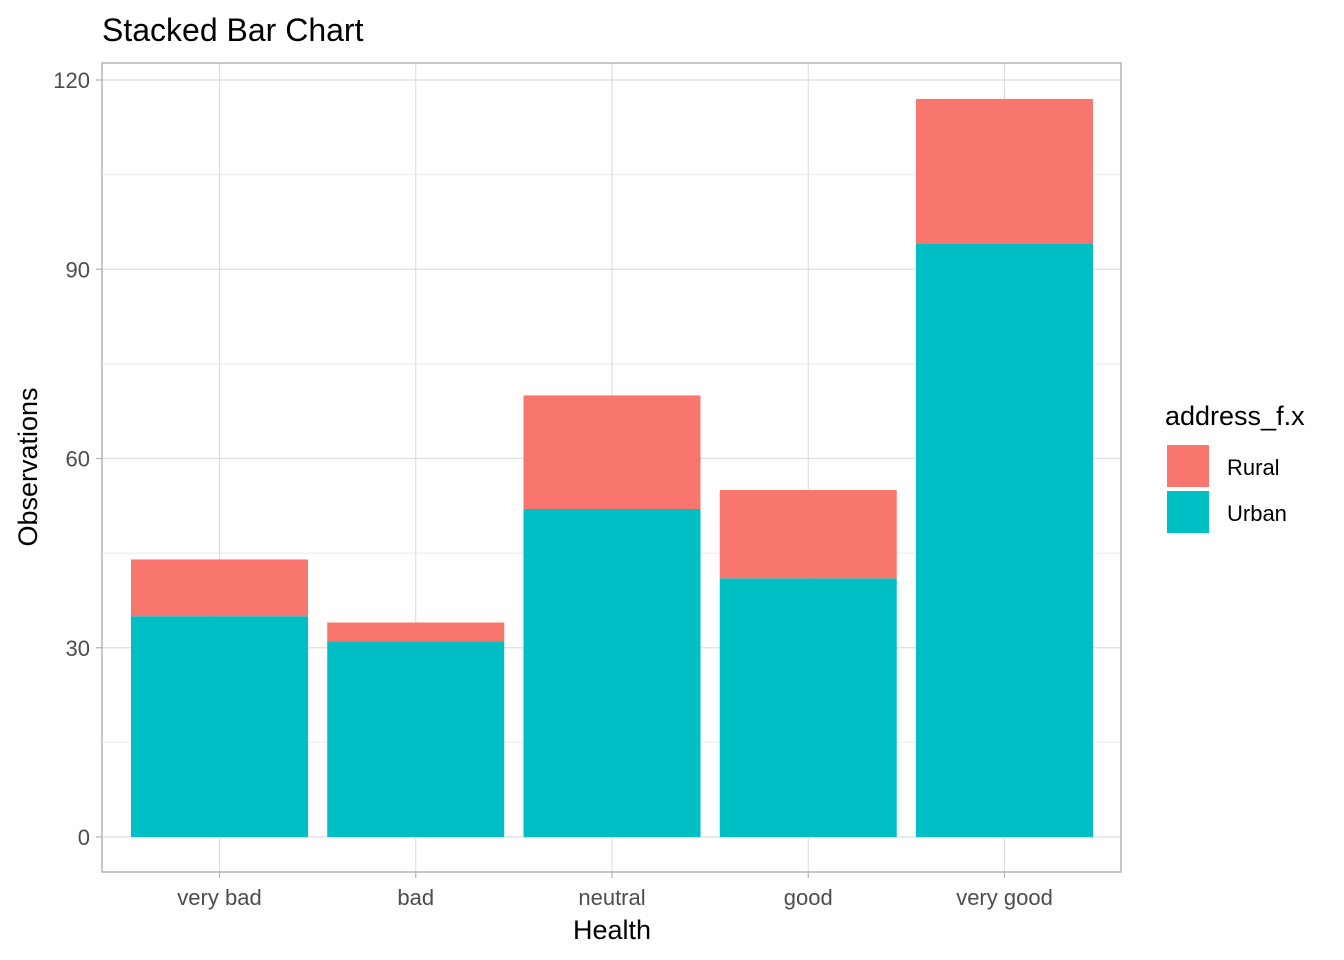 This screenshot has height=960, width=1344. Describe the element at coordinates (78, 269) in the screenshot. I see `y-tick-label: 90` at that location.